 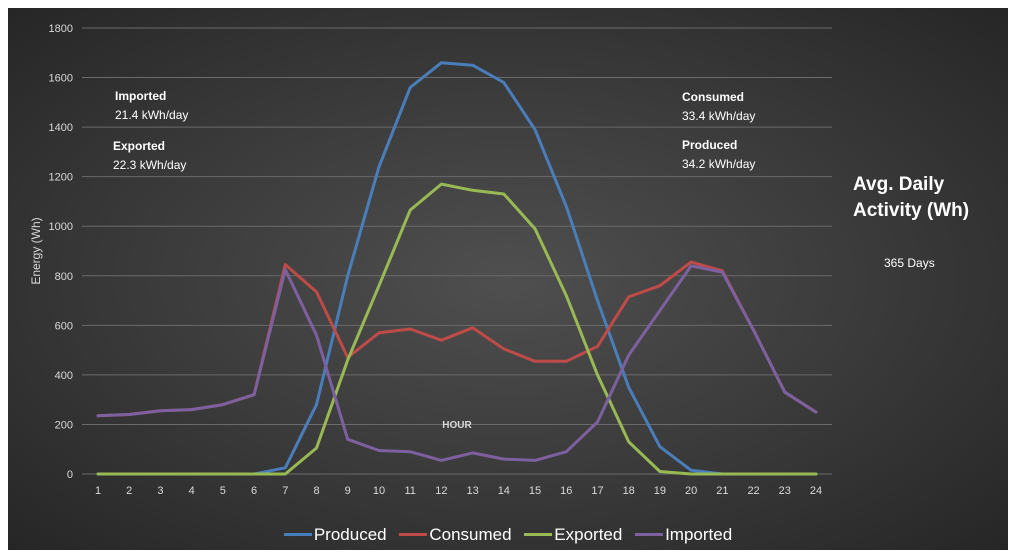 I want to click on exported-annotation-value: 22.3 kWh/day, so click(x=150, y=165).